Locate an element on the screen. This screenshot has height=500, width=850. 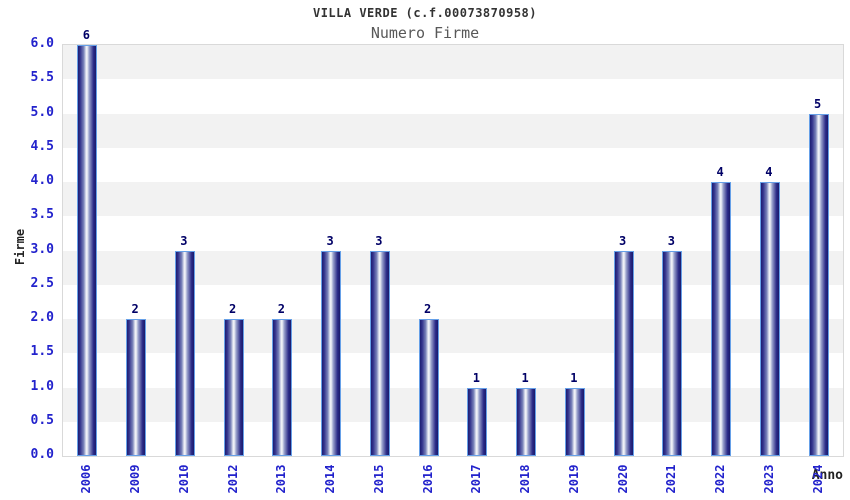
x-tick-label: 2023 is located at coordinates (768, 479).